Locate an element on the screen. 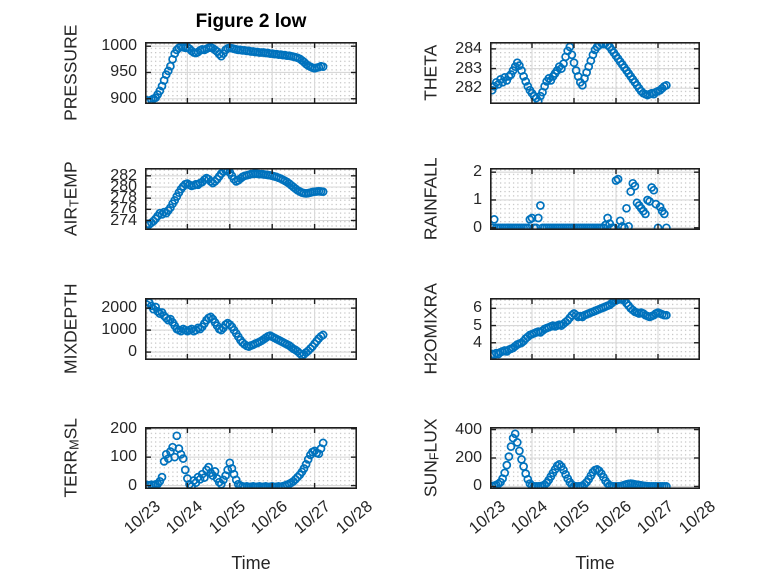  y-tick-label: 900 is located at coordinates (123, 98).